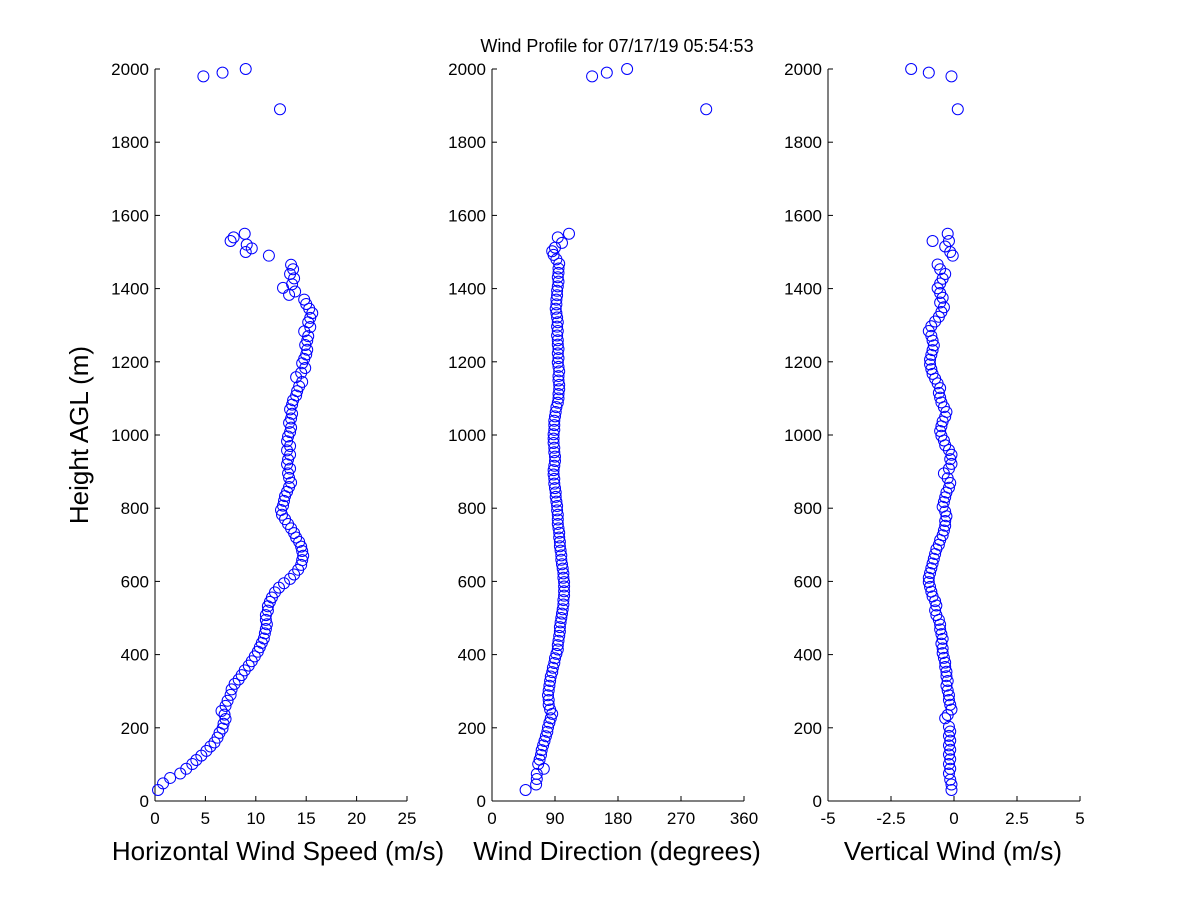 The image size is (1200, 900). What do you see at coordinates (481, 801) in the screenshot?
I see `y-tick-label: 0` at bounding box center [481, 801].